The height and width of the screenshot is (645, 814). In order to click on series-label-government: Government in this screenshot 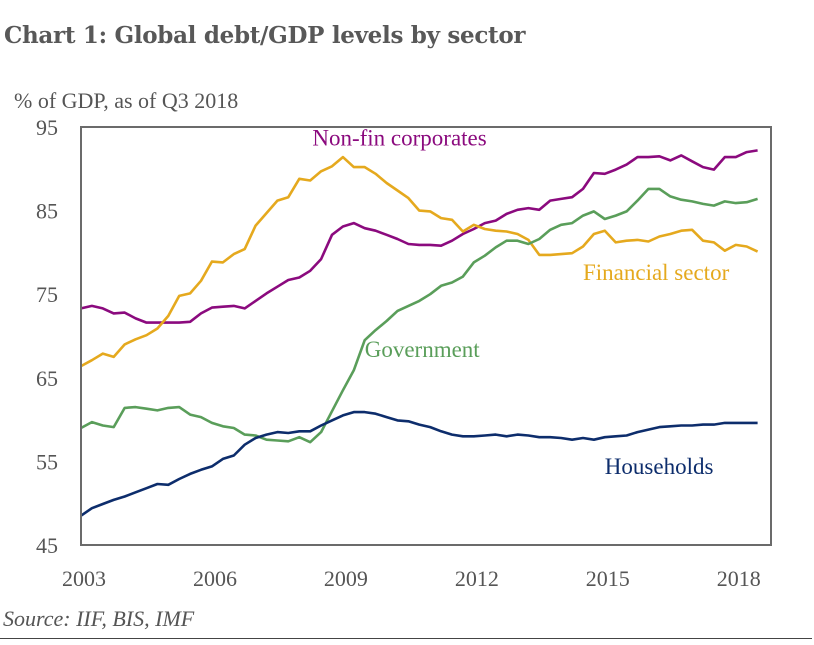, I will do `click(423, 349)`.